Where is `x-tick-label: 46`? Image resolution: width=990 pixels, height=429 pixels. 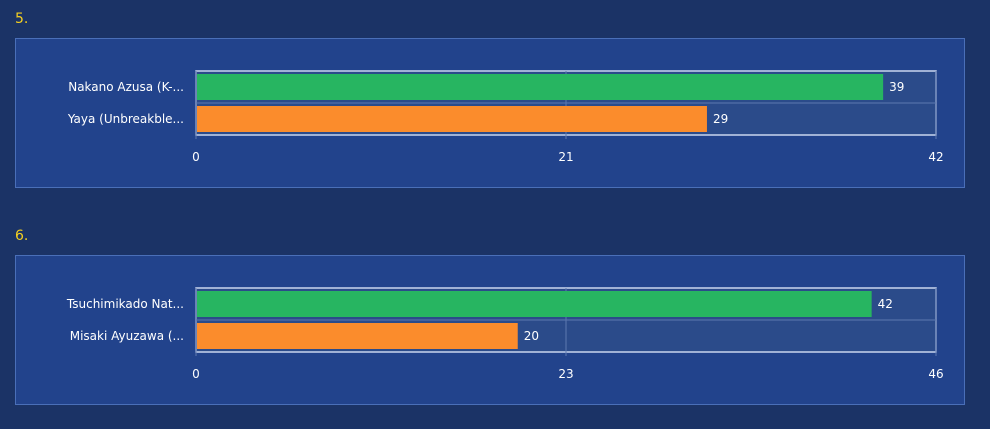
x-tick-label: 46 is located at coordinates (935, 374).